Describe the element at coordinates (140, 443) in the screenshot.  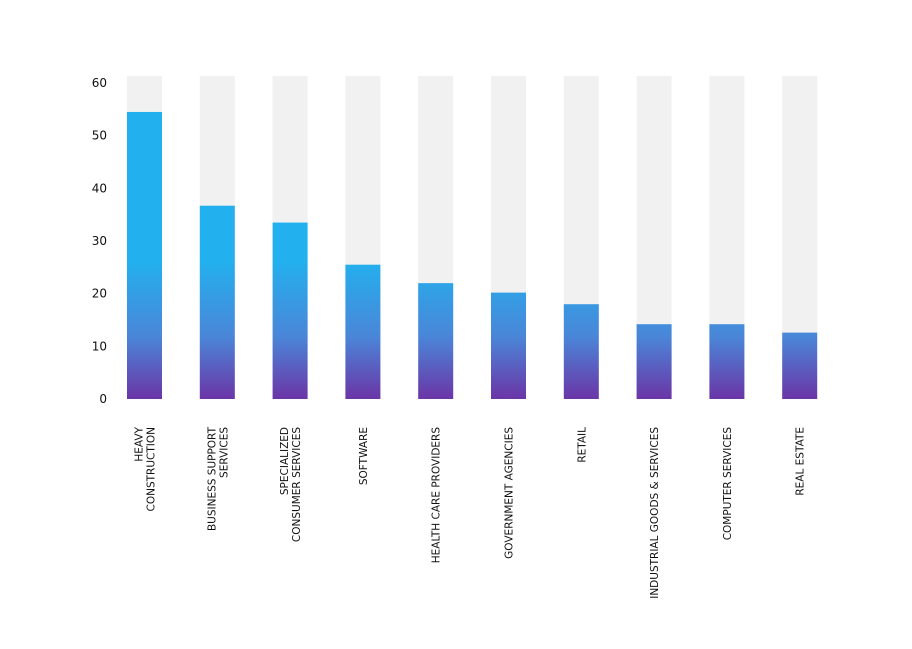
I see `x-tick-label-line: HEAVY` at that location.